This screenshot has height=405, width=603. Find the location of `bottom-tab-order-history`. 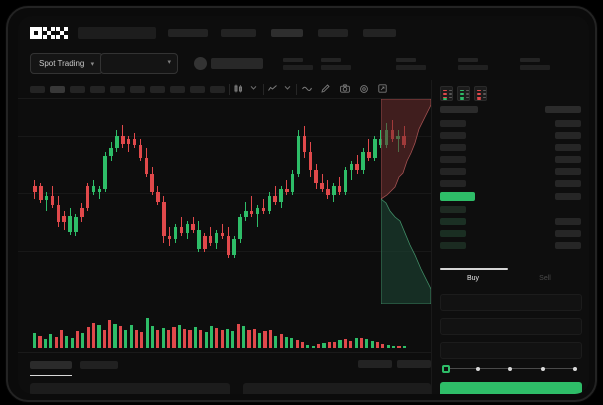

bottom-tab-order-history is located at coordinates (99, 365).